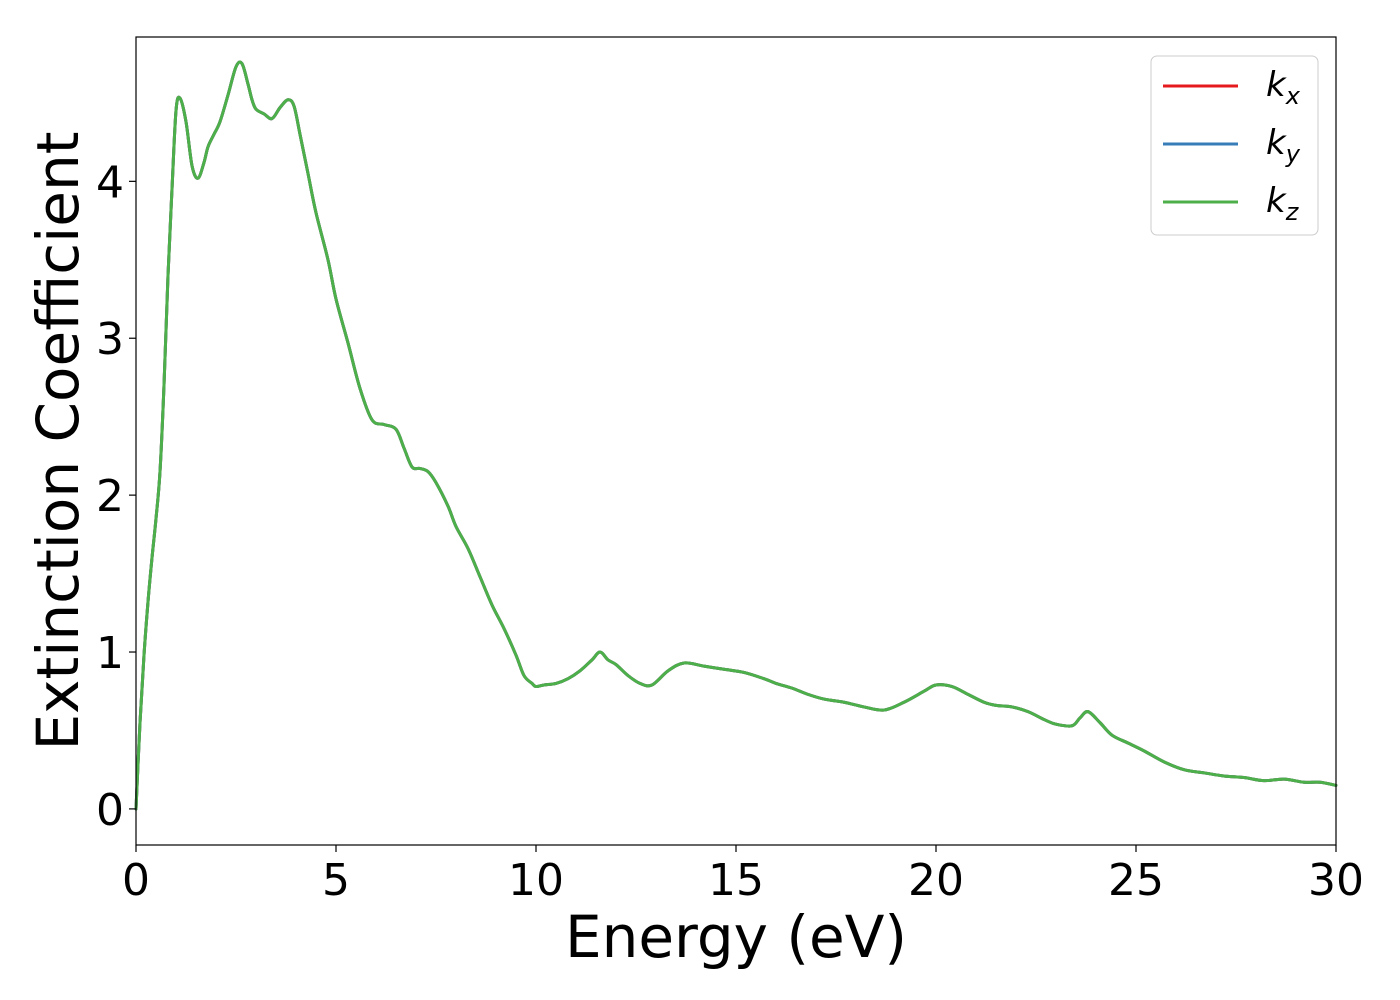 Image resolution: width=1400 pixels, height=1000 pixels. Describe the element at coordinates (110, 182) in the screenshot. I see `y-tick-label: 4` at that location.